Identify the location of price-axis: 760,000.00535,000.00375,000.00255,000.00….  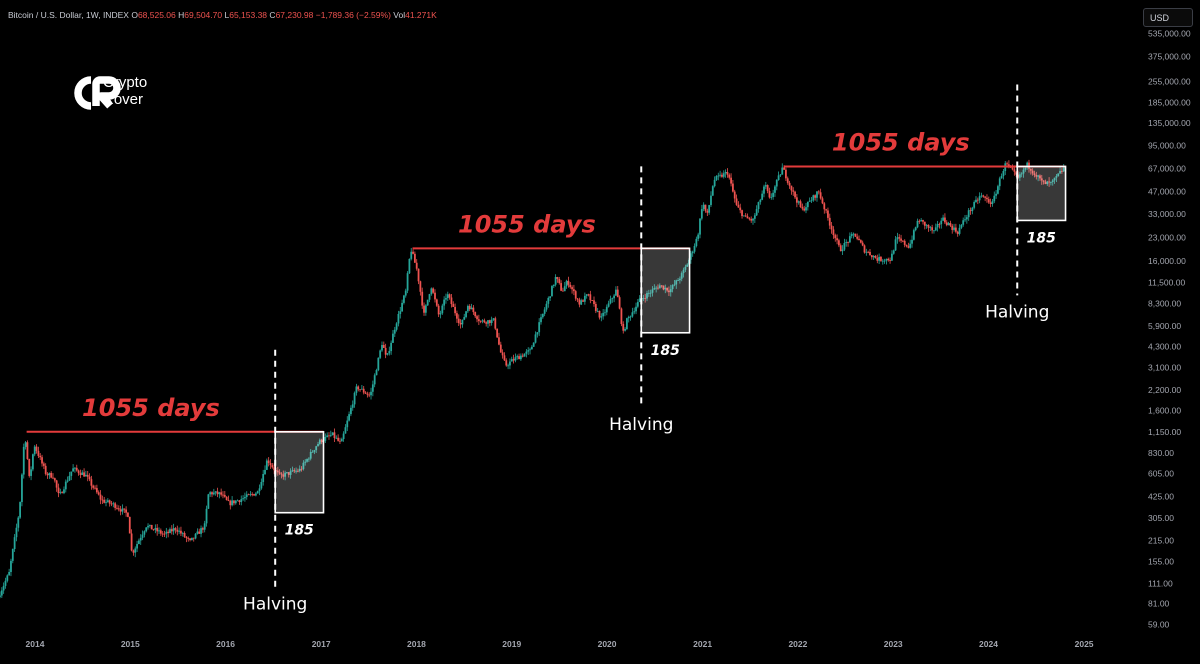
(1169, 317).